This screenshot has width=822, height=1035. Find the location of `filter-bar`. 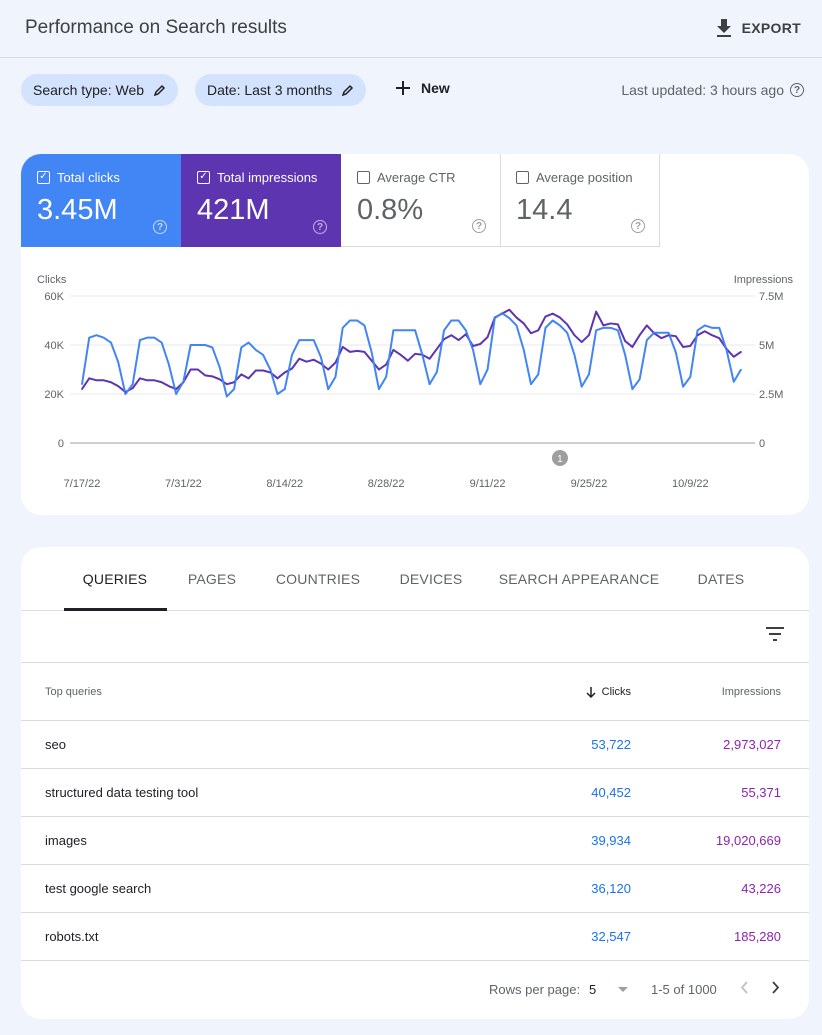

filter-bar is located at coordinates (415, 637).